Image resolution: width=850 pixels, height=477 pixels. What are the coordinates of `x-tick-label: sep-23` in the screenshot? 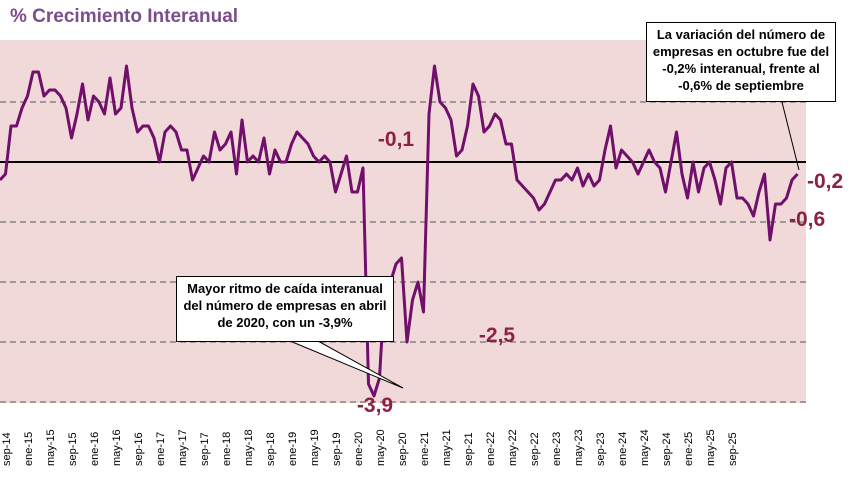 It's located at (601, 449).